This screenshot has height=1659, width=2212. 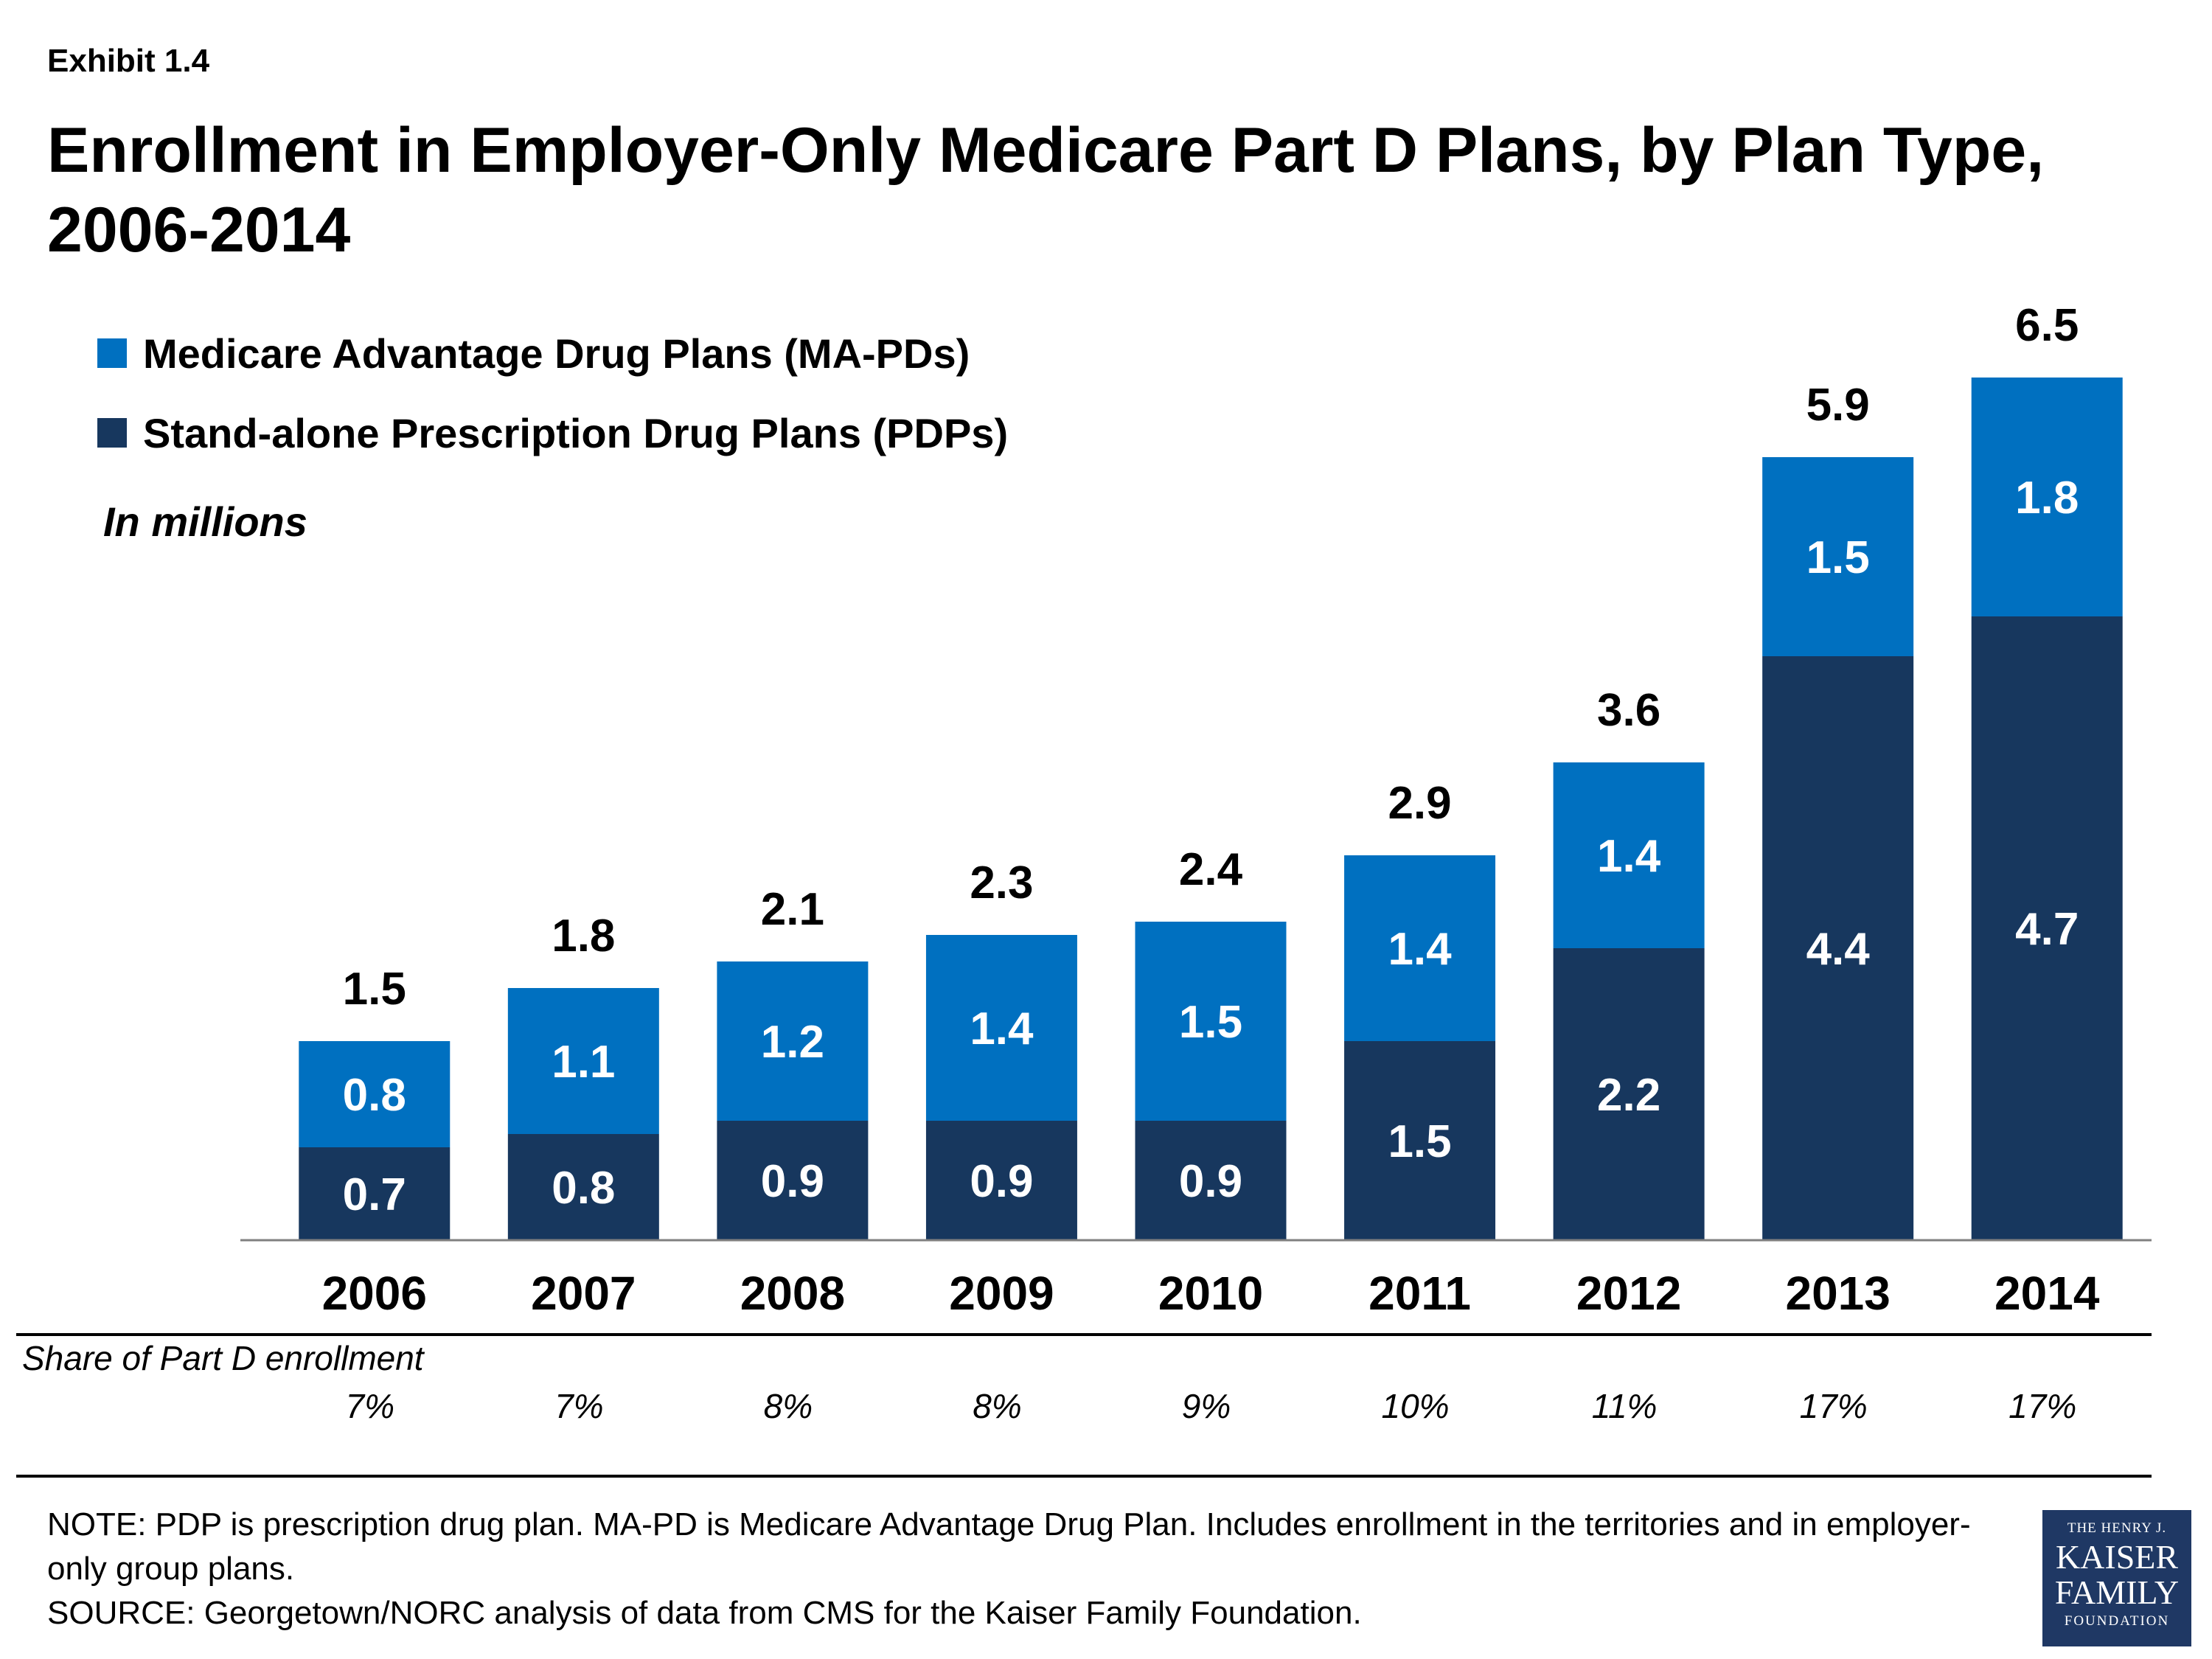 I want to click on data-label-pdp-2011: 1.5, so click(x=1419, y=1141).